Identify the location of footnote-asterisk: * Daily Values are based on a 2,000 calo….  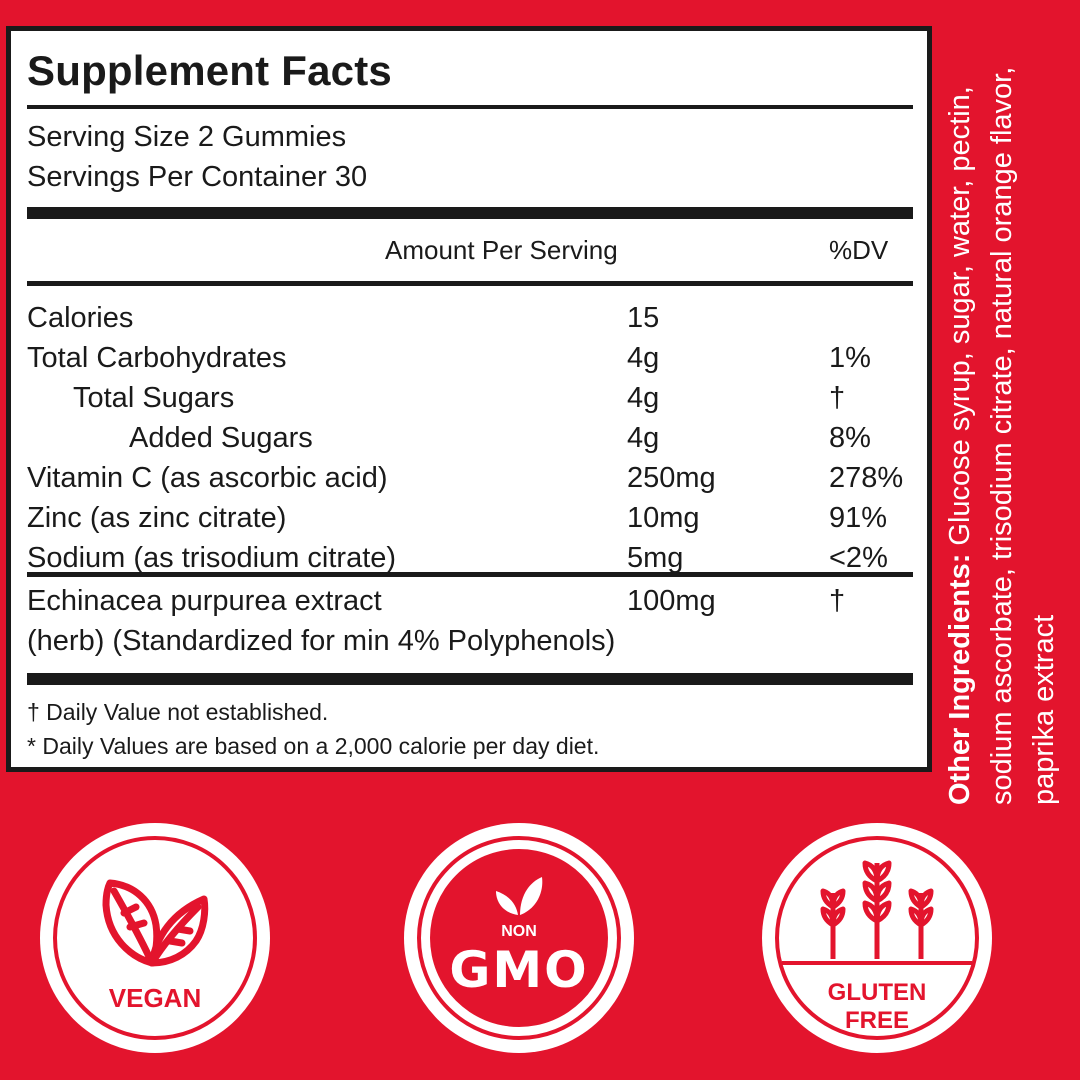
(313, 746).